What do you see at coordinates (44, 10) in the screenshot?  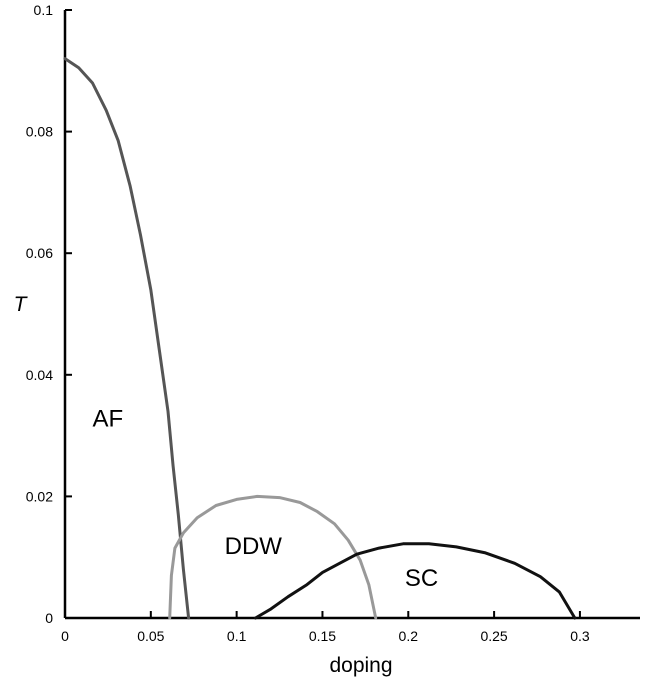 I see `y-tick-label: 0.1` at bounding box center [44, 10].